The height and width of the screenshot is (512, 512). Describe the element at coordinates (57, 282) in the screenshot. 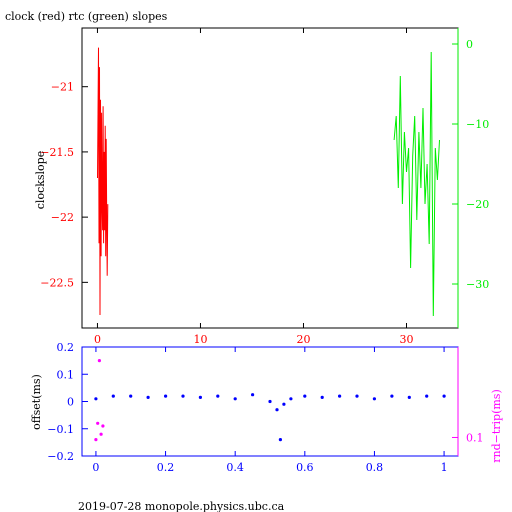

I see `top-y-tick-label: −22.5` at that location.